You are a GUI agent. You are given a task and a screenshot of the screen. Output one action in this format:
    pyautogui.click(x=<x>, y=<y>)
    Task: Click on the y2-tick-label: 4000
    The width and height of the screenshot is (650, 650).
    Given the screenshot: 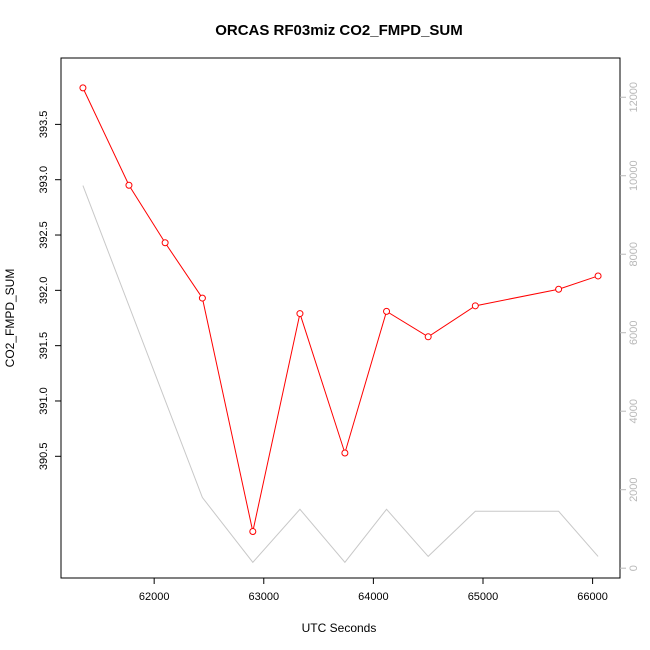 What is the action you would take?
    pyautogui.click(x=634, y=411)
    